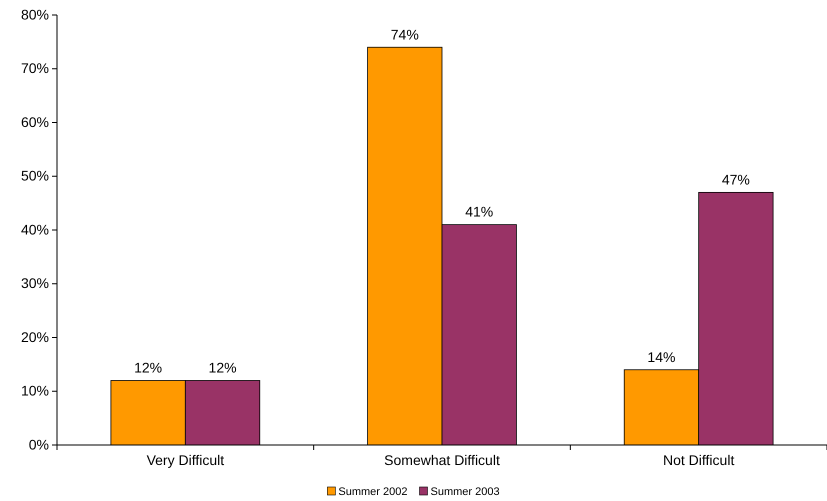  Describe the element at coordinates (34, 283) in the screenshot. I see `y-tick-label: 30%` at that location.